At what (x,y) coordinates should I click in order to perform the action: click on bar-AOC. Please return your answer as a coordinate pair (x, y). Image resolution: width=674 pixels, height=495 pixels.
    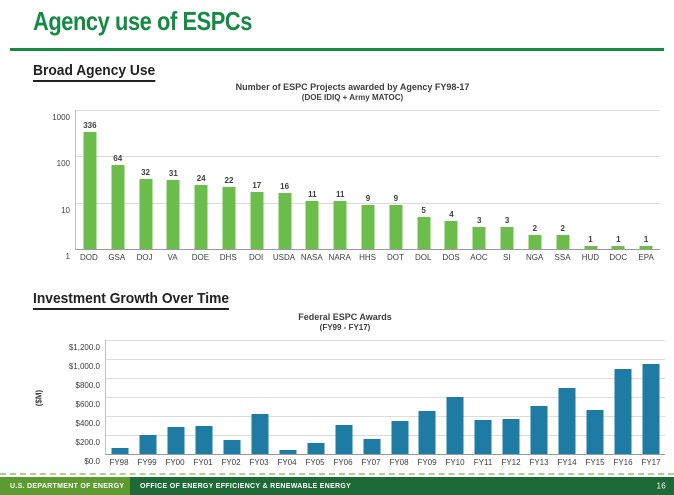
    Looking at the image, I should click on (479, 237).